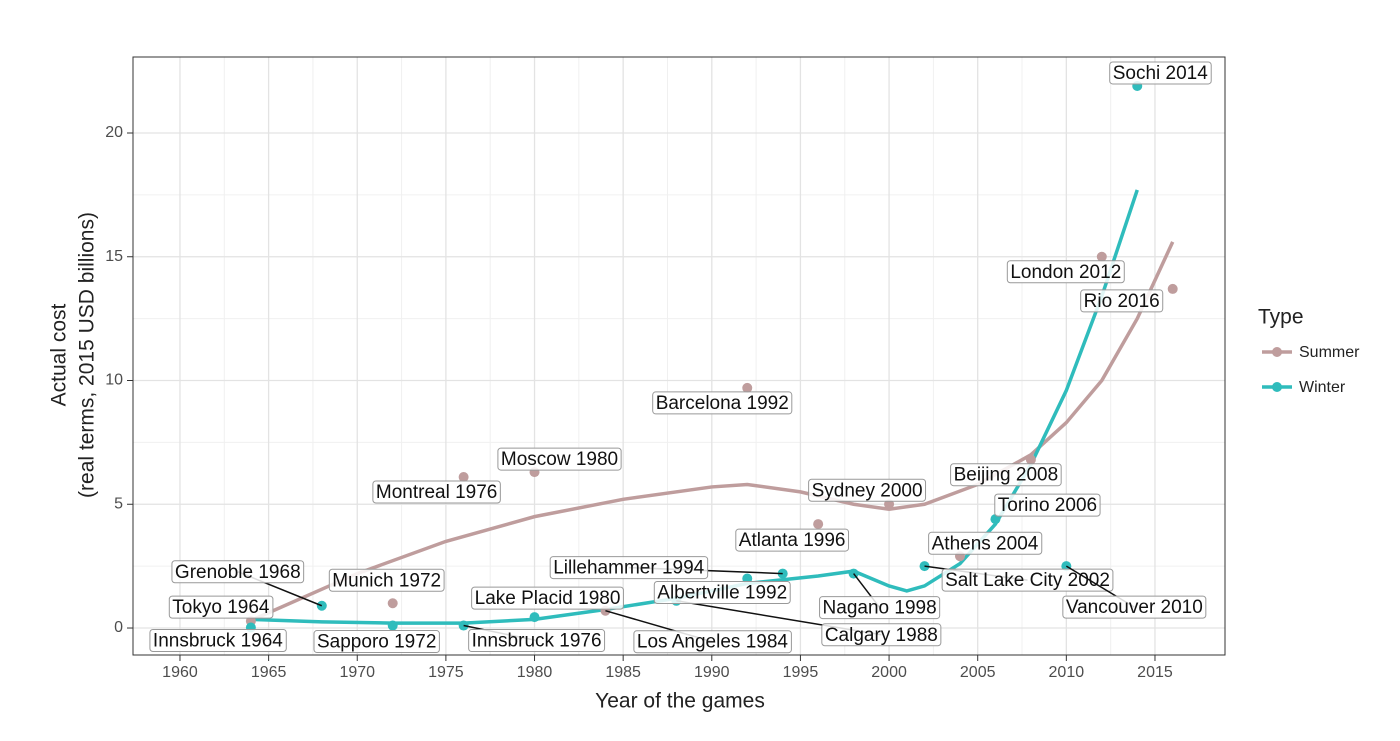 The image size is (1400, 741). I want to click on label-text: Tokyo 1964, so click(221, 607).